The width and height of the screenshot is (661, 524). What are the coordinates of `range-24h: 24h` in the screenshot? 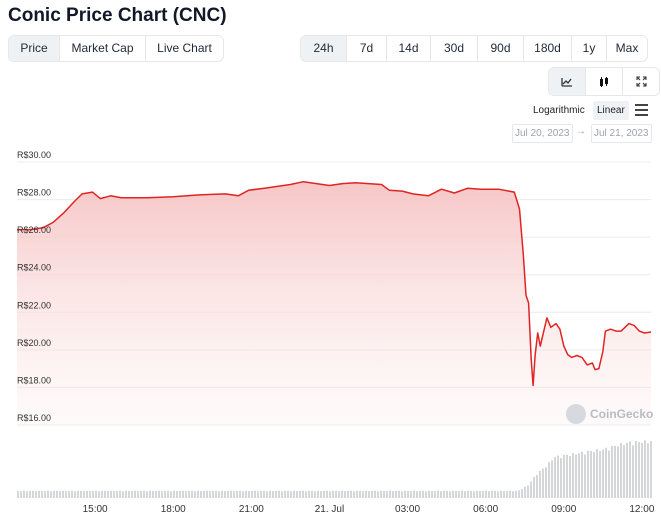 It's located at (324, 48).